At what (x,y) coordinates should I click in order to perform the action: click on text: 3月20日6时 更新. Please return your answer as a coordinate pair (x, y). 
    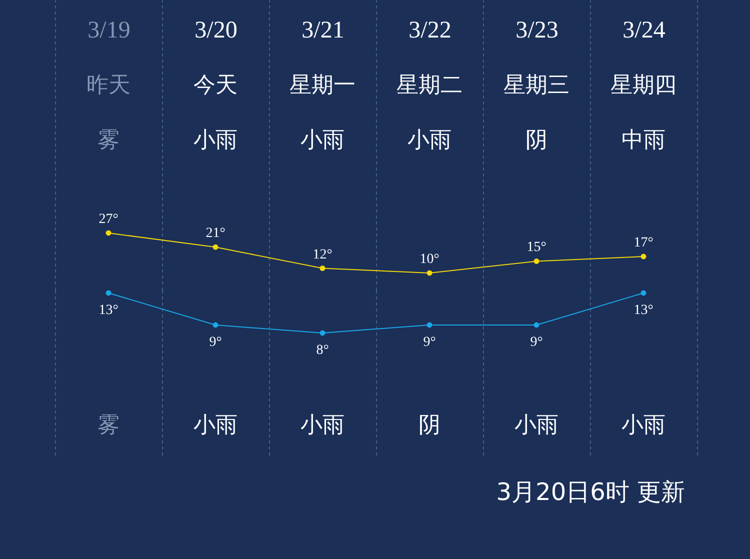
    Looking at the image, I should click on (590, 492).